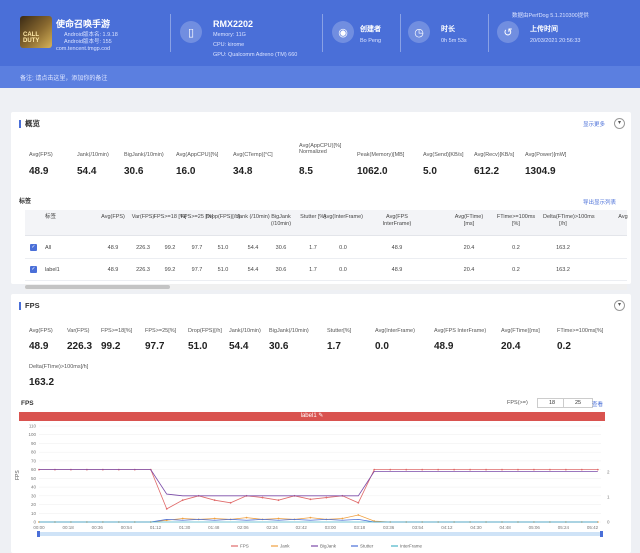 Image resolution: width=640 pixels, height=553 pixels. I want to click on series-line-fps, so click(318, 489).